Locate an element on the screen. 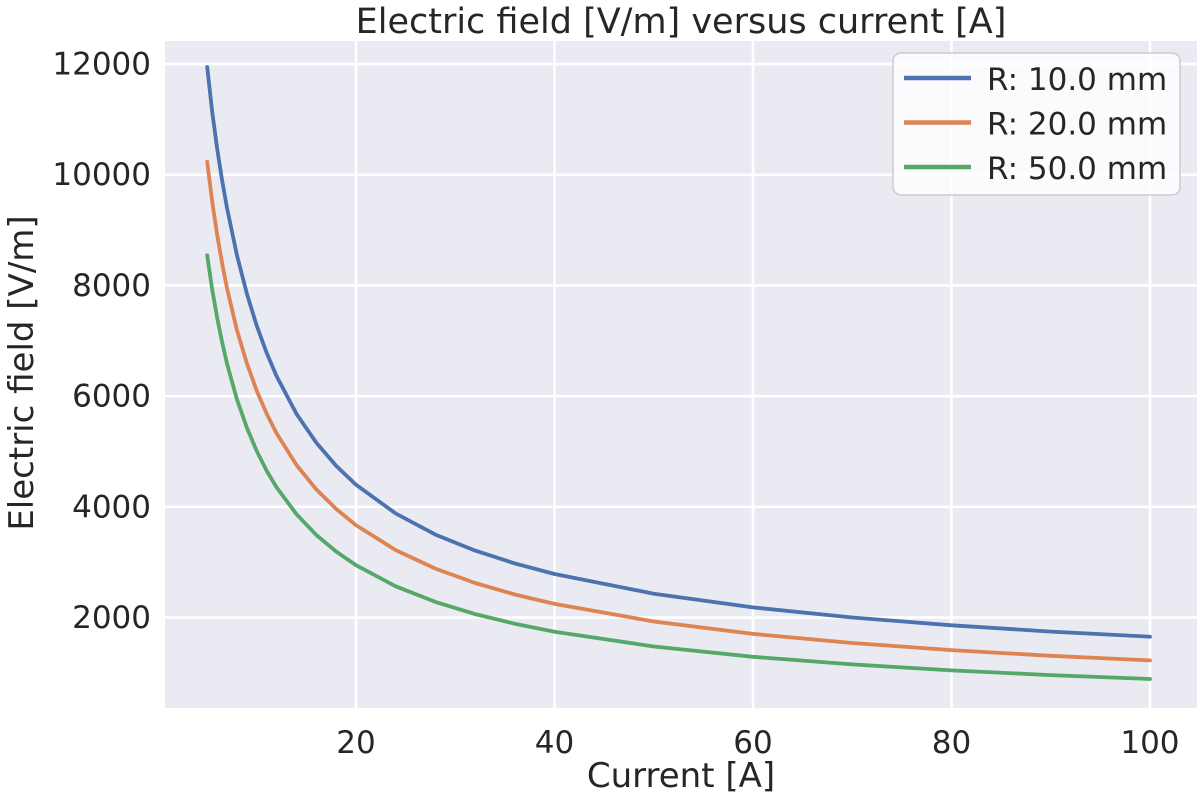 Image resolution: width=1200 pixels, height=800 pixels. x-tick-labels: 20 40 60 80 100 is located at coordinates (757, 743).